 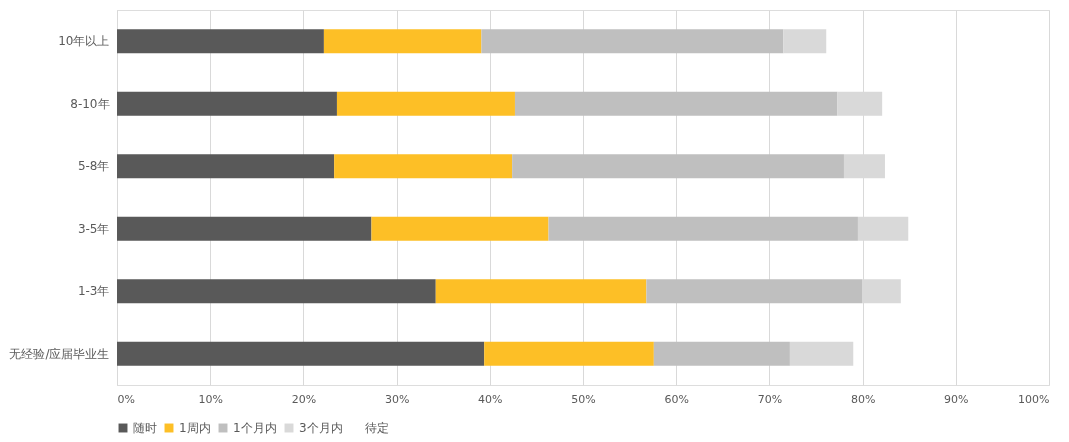 I want to click on legend-label: 1周内, so click(x=195, y=428).